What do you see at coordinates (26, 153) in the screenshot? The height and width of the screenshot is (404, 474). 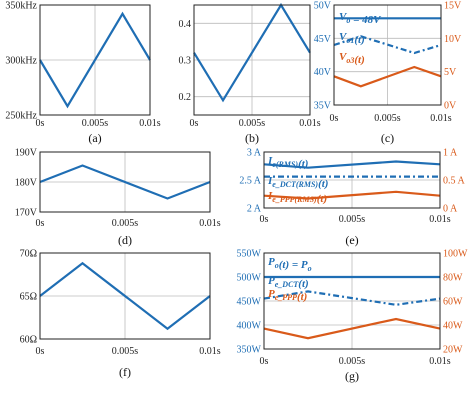 I see `y-tick-label: 190V` at bounding box center [26, 153].